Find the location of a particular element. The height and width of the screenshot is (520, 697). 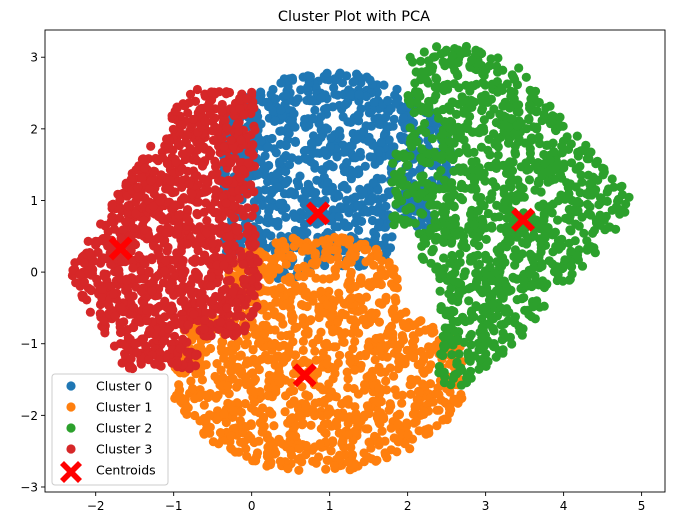

x-tick-label: 5 is located at coordinates (642, 506).